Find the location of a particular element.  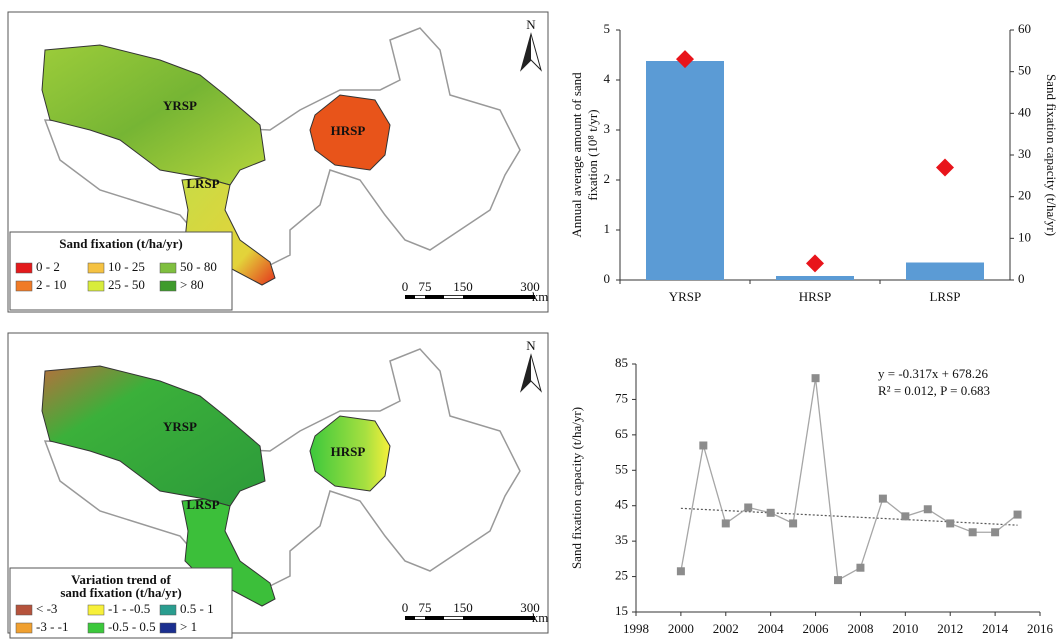

scale-label: 0 is located at coordinates (405, 607).